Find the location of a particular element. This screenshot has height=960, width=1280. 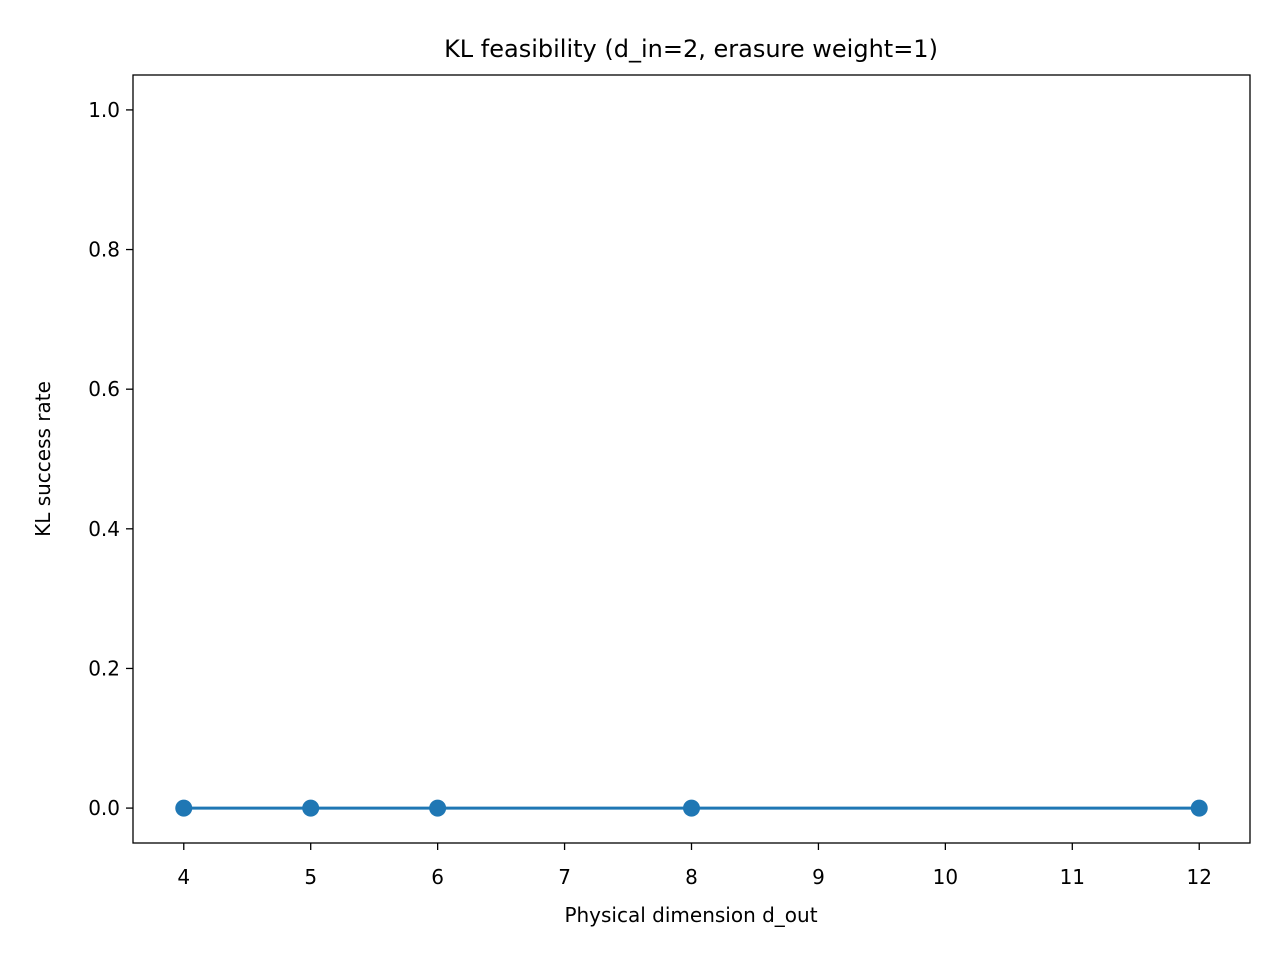

y-tick-label: 0.6 is located at coordinates (104, 389).